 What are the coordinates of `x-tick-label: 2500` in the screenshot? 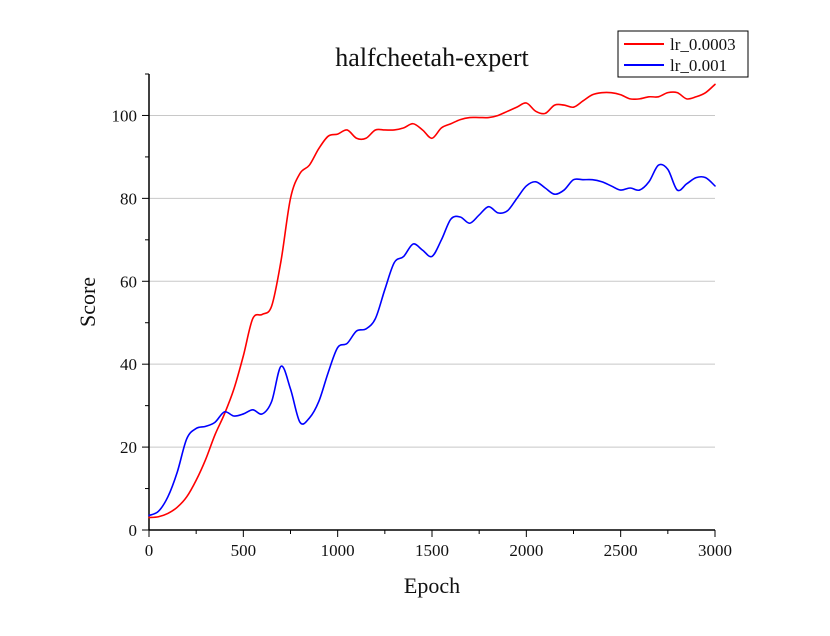 It's located at (621, 550).